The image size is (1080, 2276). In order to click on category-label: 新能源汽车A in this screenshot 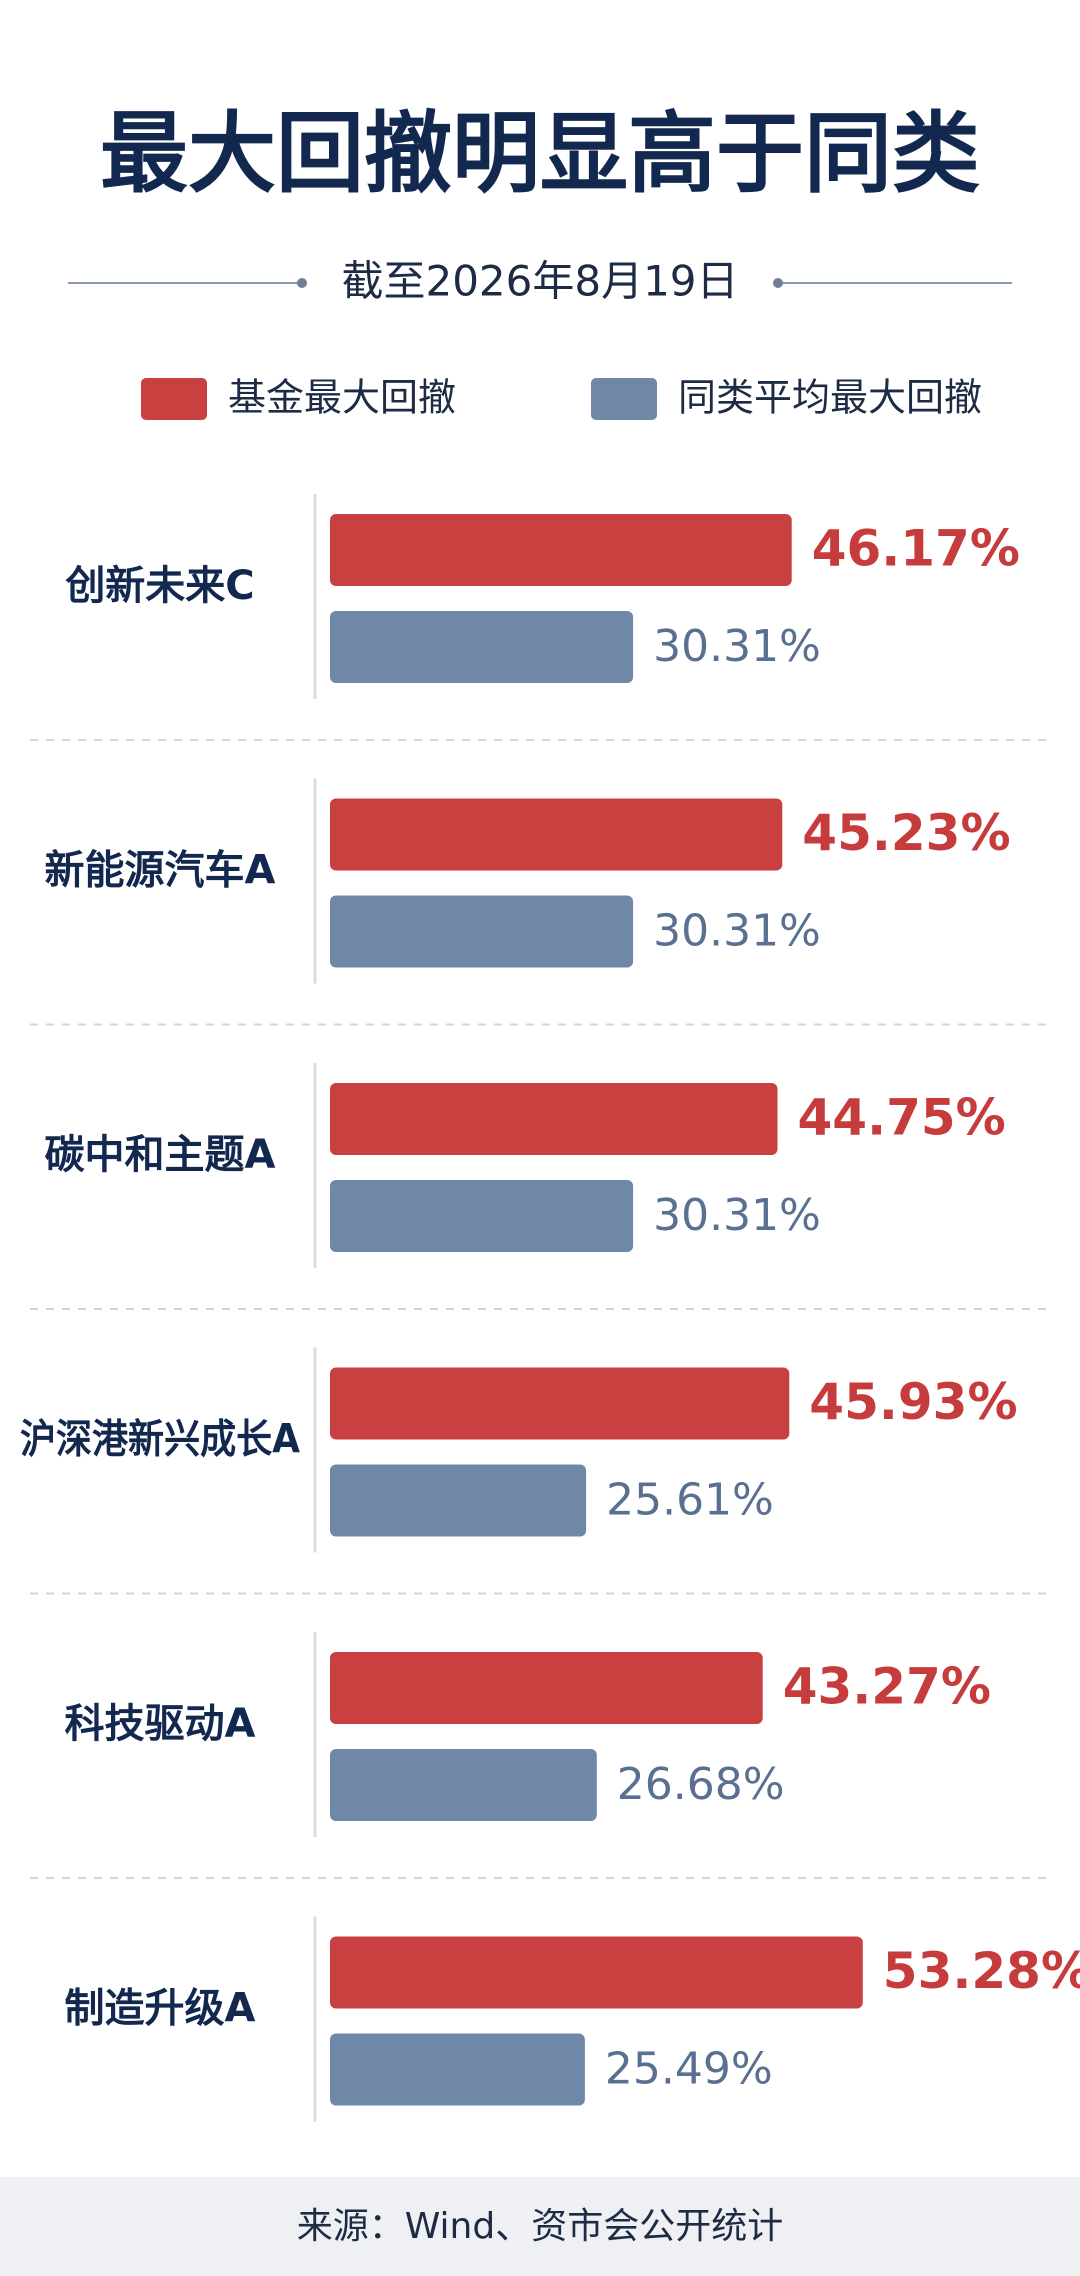, I will do `click(160, 871)`.